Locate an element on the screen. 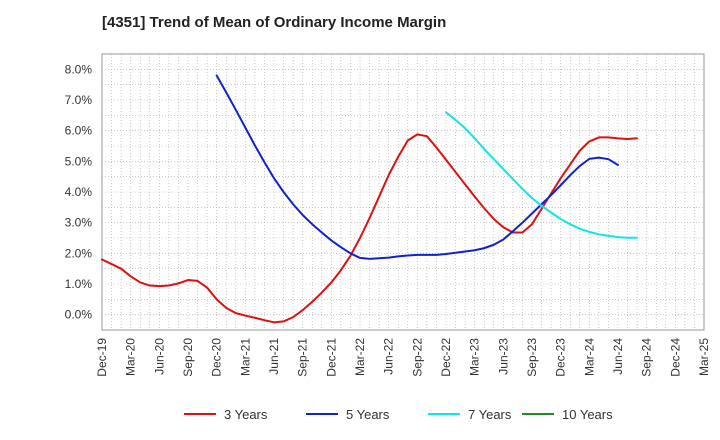 The width and height of the screenshot is (720, 440). x-tick-label: Dec-22 is located at coordinates (446, 357).